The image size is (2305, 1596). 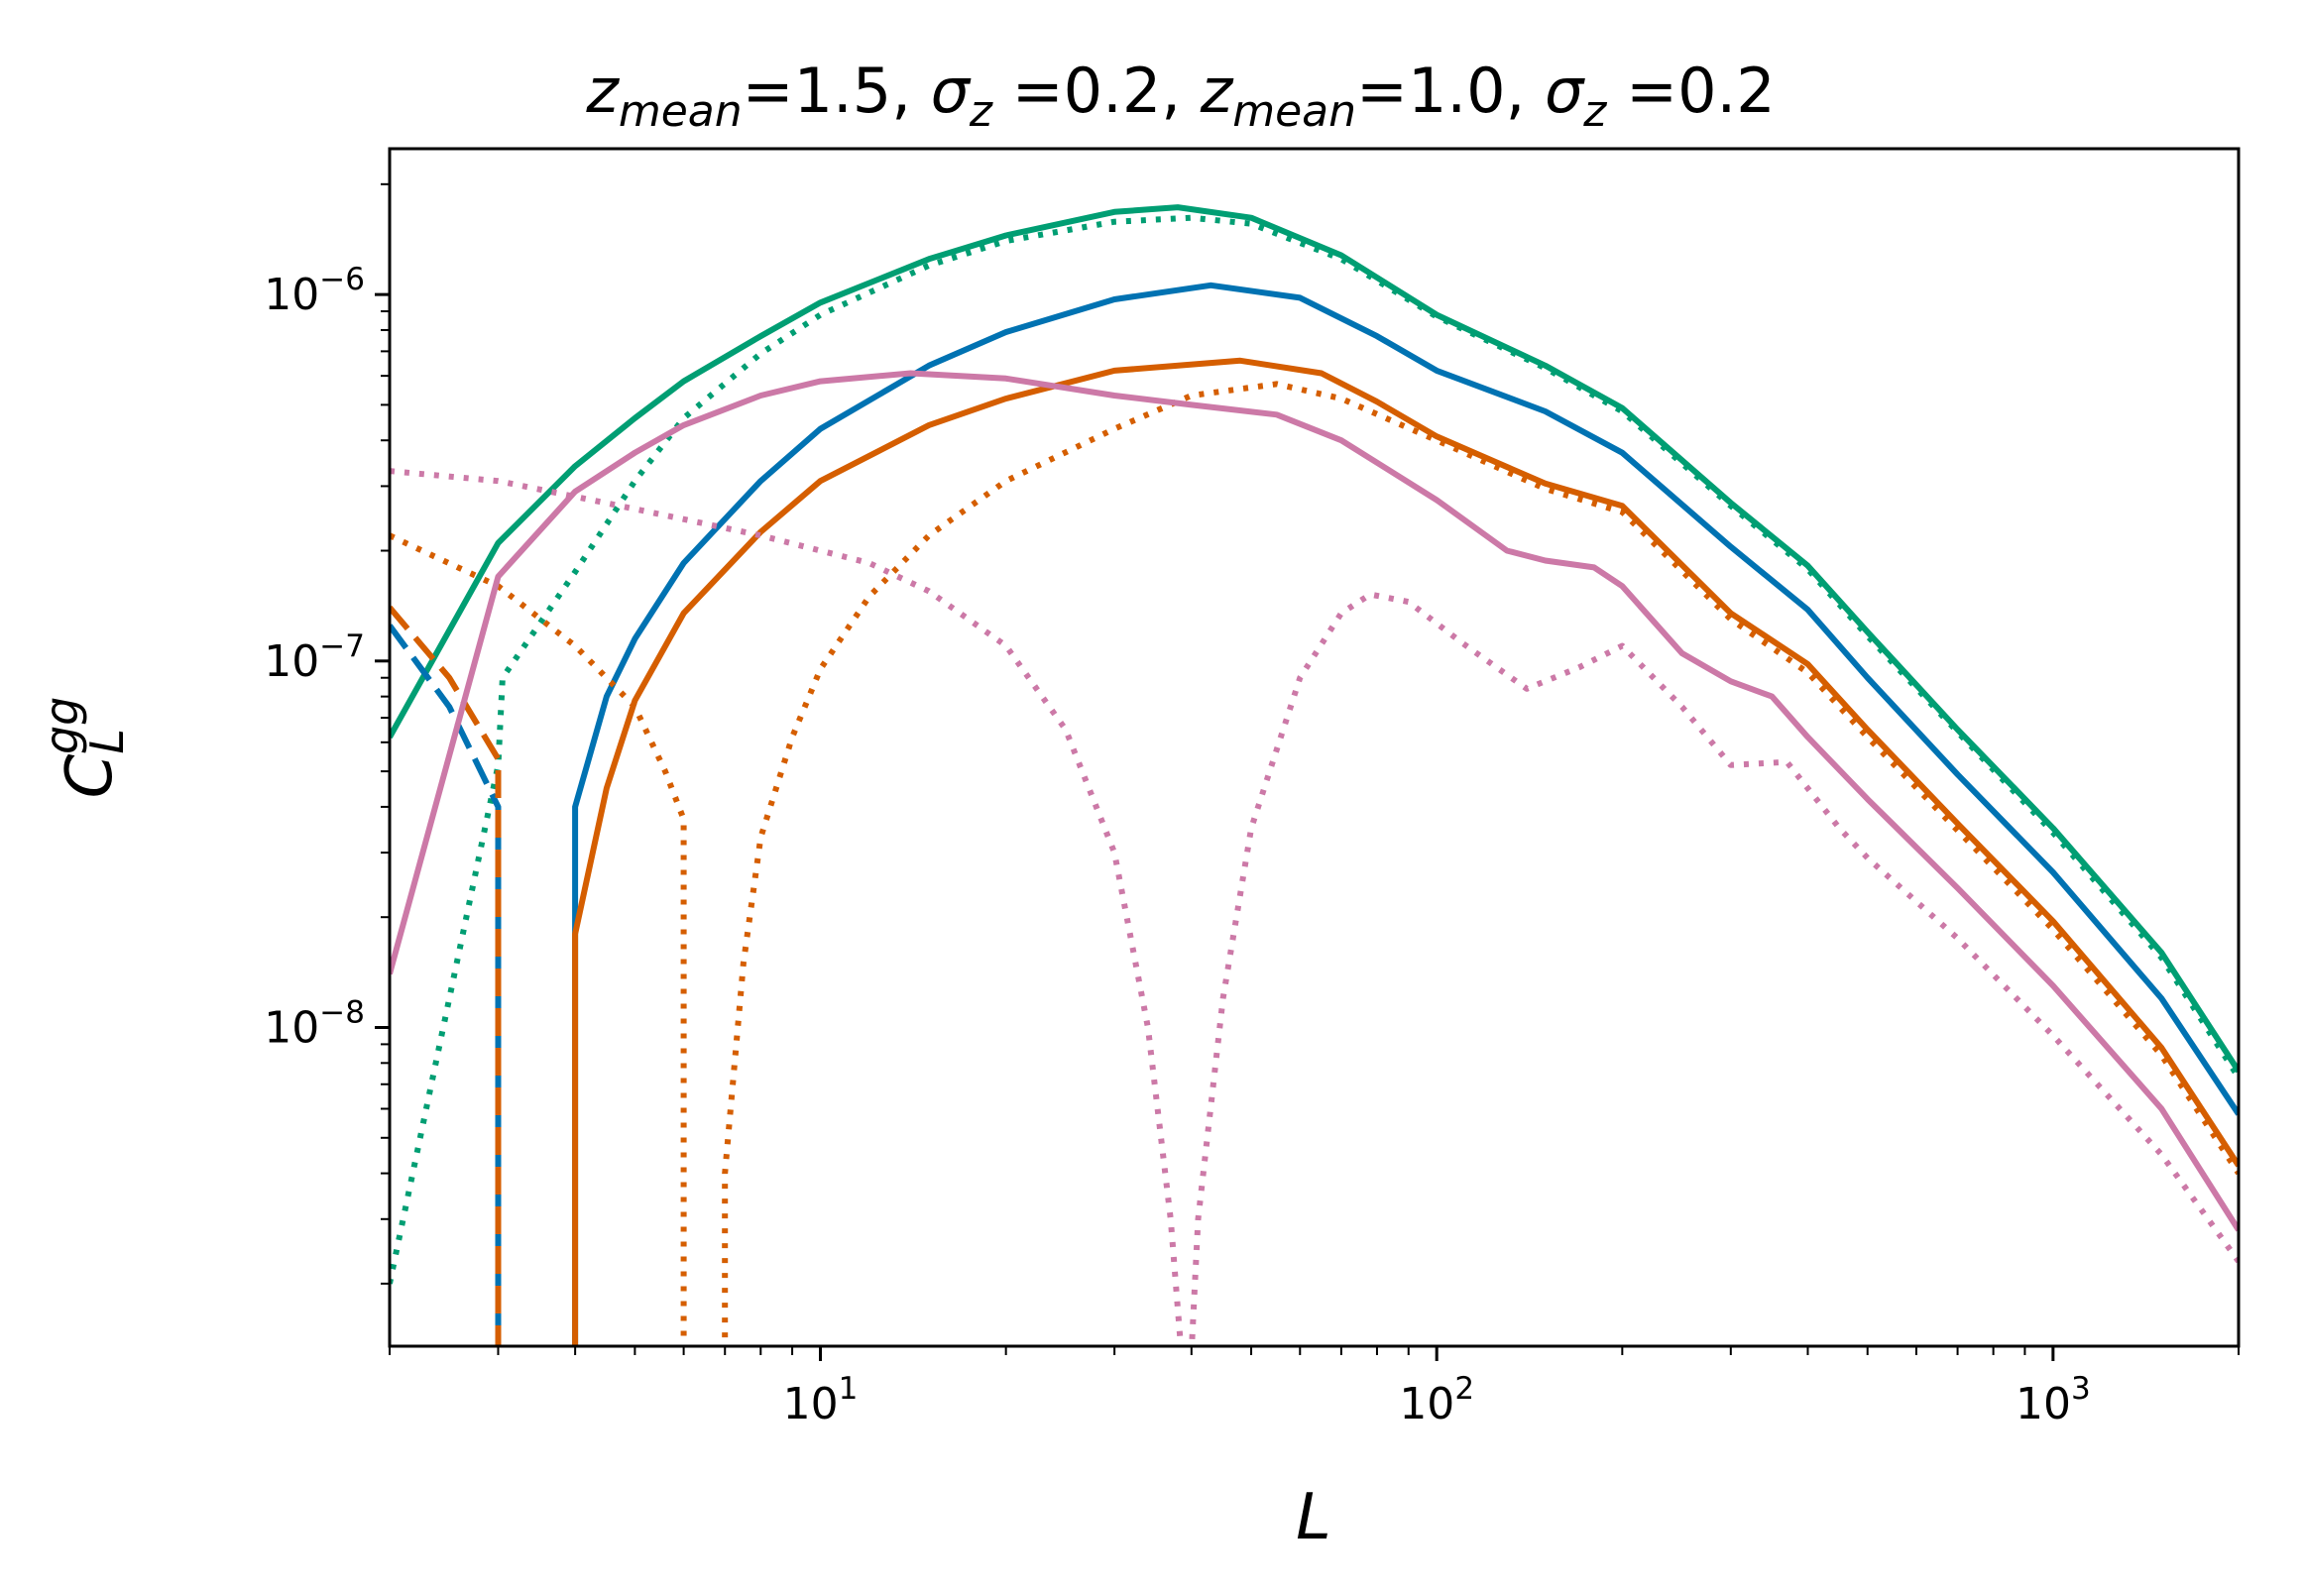 I want to click on y-tick-label: 10⁻⁷, so click(x=315, y=657).